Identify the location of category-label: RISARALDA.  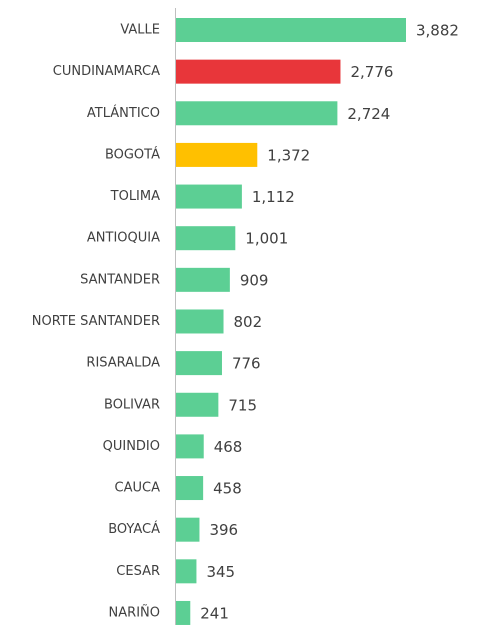
(123, 363).